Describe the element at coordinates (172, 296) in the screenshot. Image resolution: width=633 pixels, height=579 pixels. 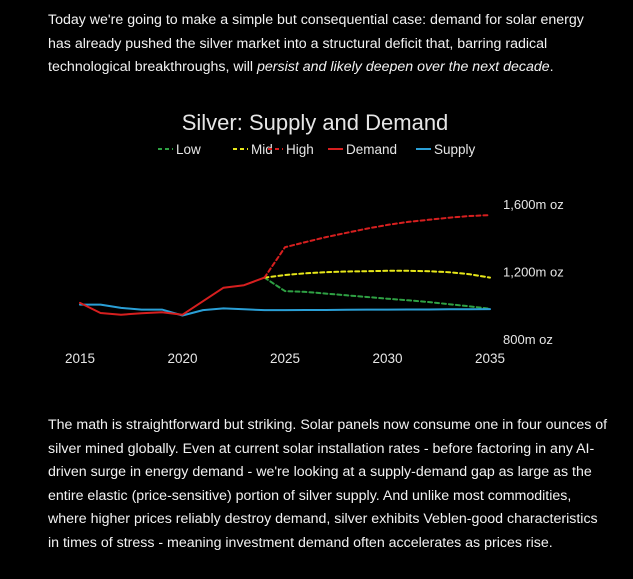
I see `series-line-demand` at that location.